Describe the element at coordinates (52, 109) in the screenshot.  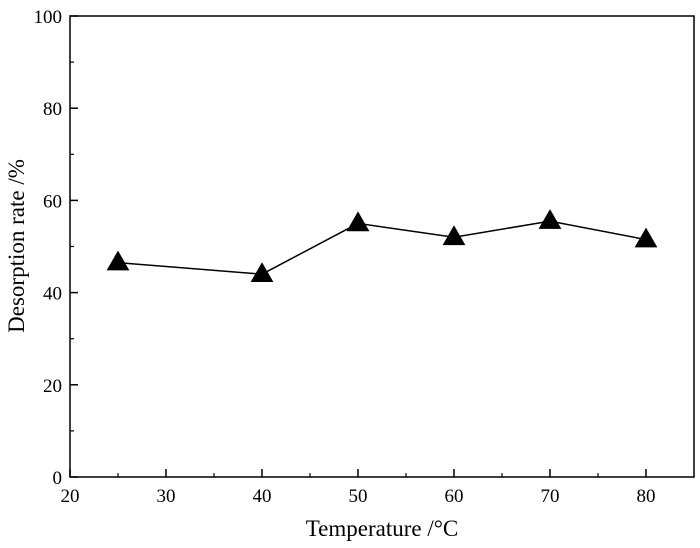
I see `y-tick-label: 80` at that location.